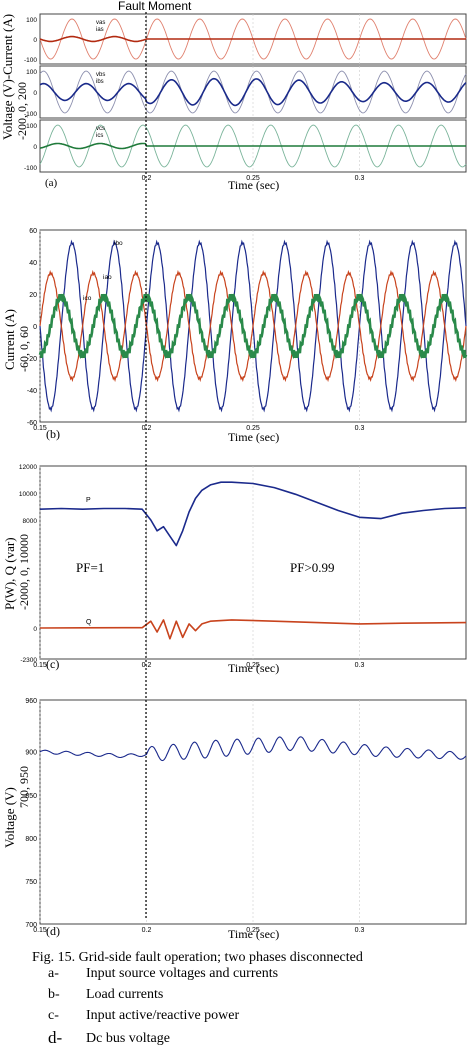  Describe the element at coordinates (107, 277) in the screenshot. I see `chart-b-legend-iao: iao` at that location.